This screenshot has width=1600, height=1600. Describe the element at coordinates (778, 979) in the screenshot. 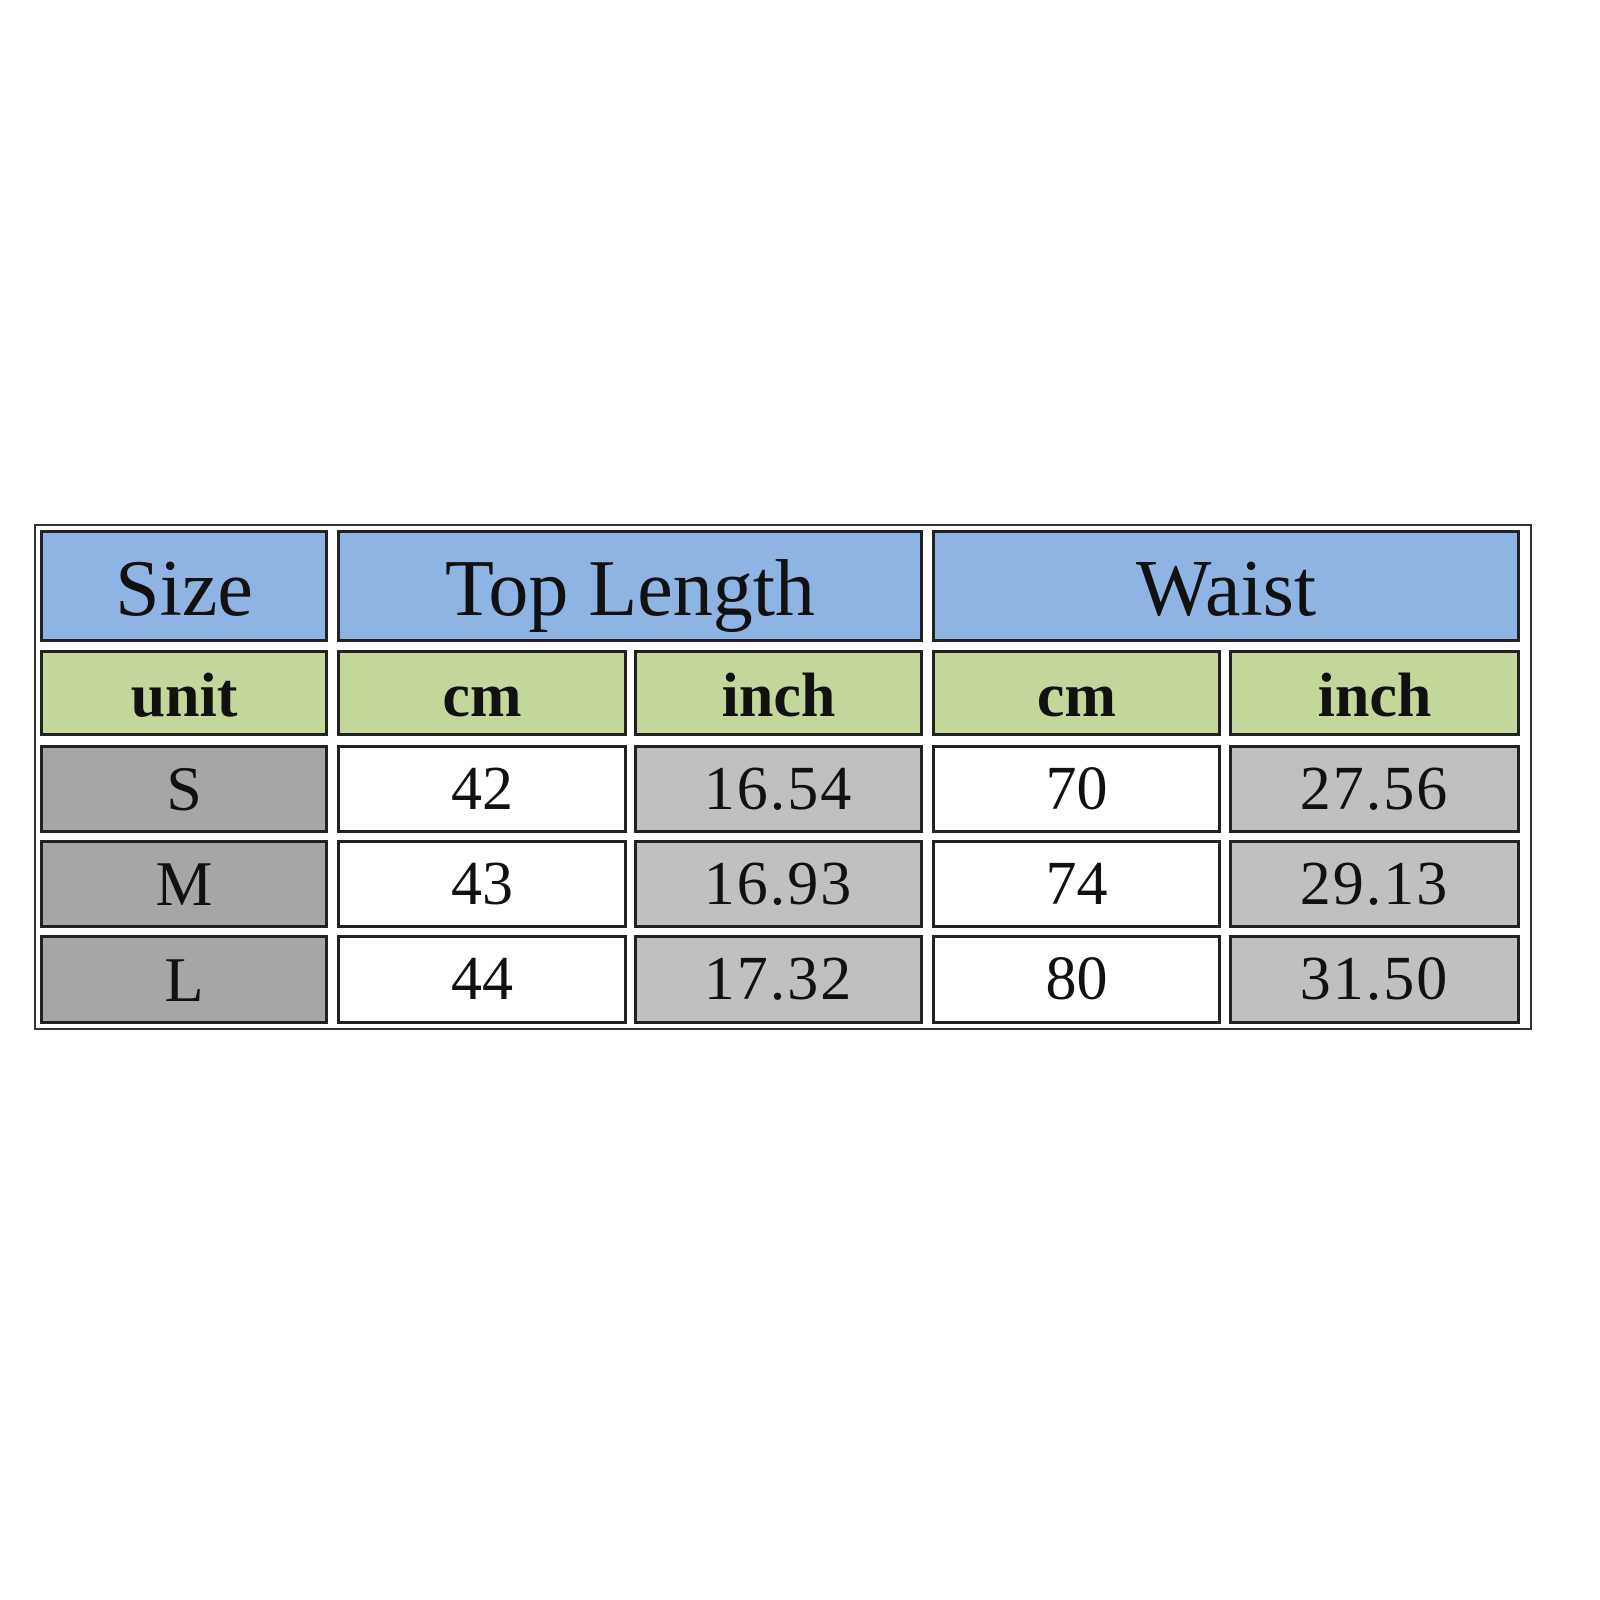

I see `top-inch-cell: 17.32` at that location.